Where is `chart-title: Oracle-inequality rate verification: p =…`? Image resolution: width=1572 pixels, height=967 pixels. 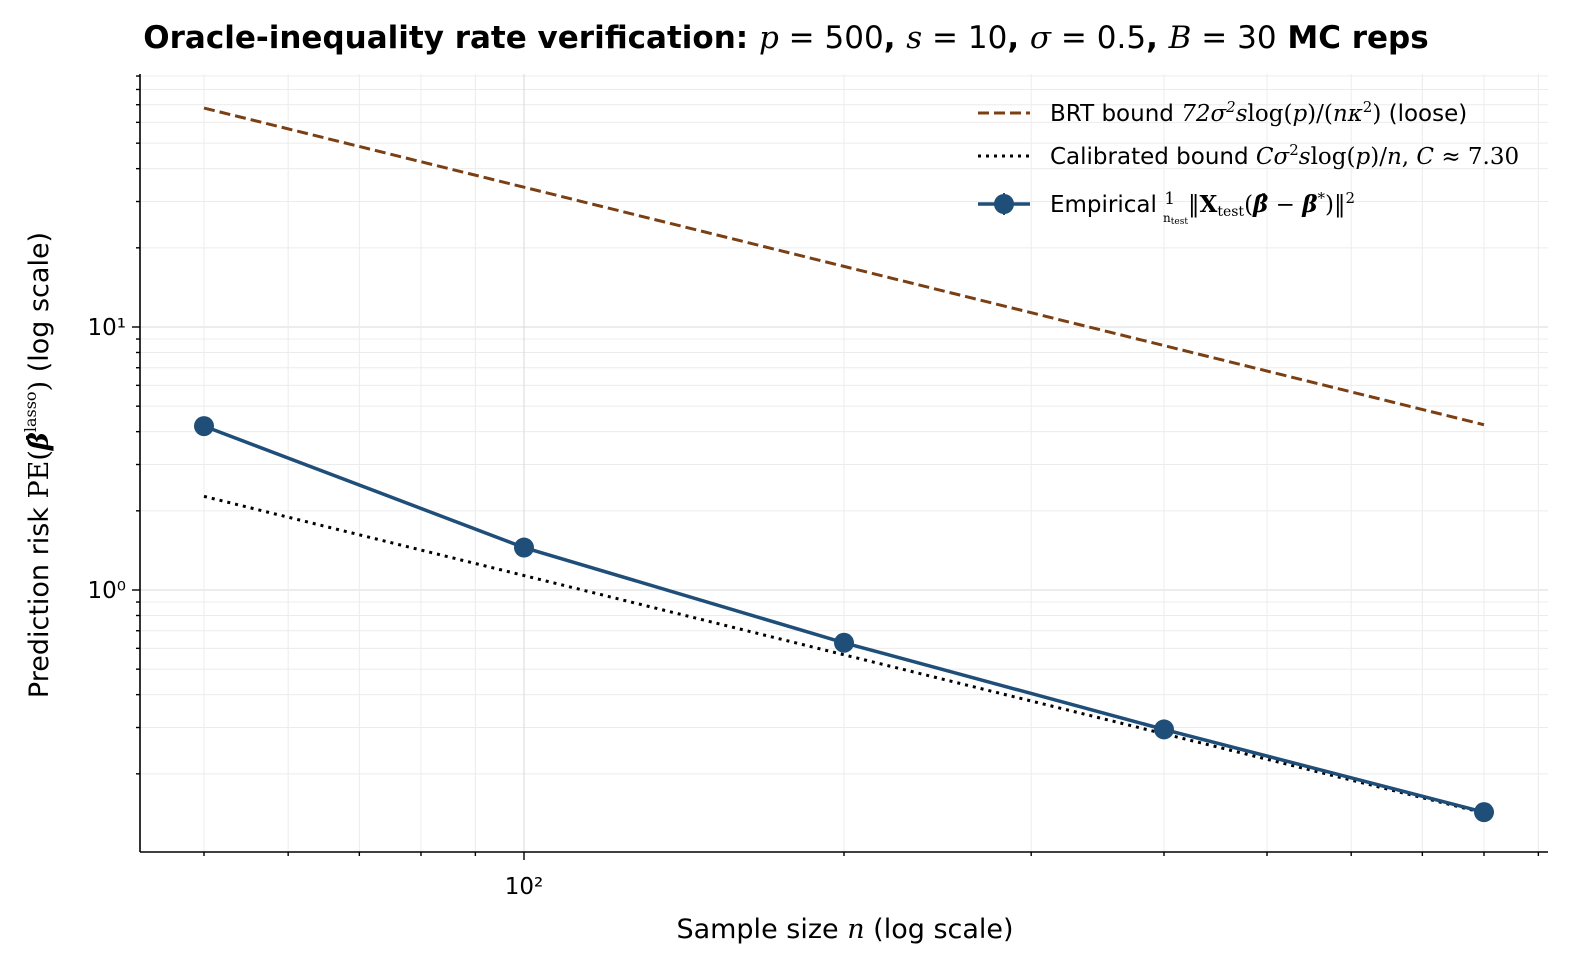
chart-title: Oracle-inequality rate verification: p =… is located at coordinates (785, 38).